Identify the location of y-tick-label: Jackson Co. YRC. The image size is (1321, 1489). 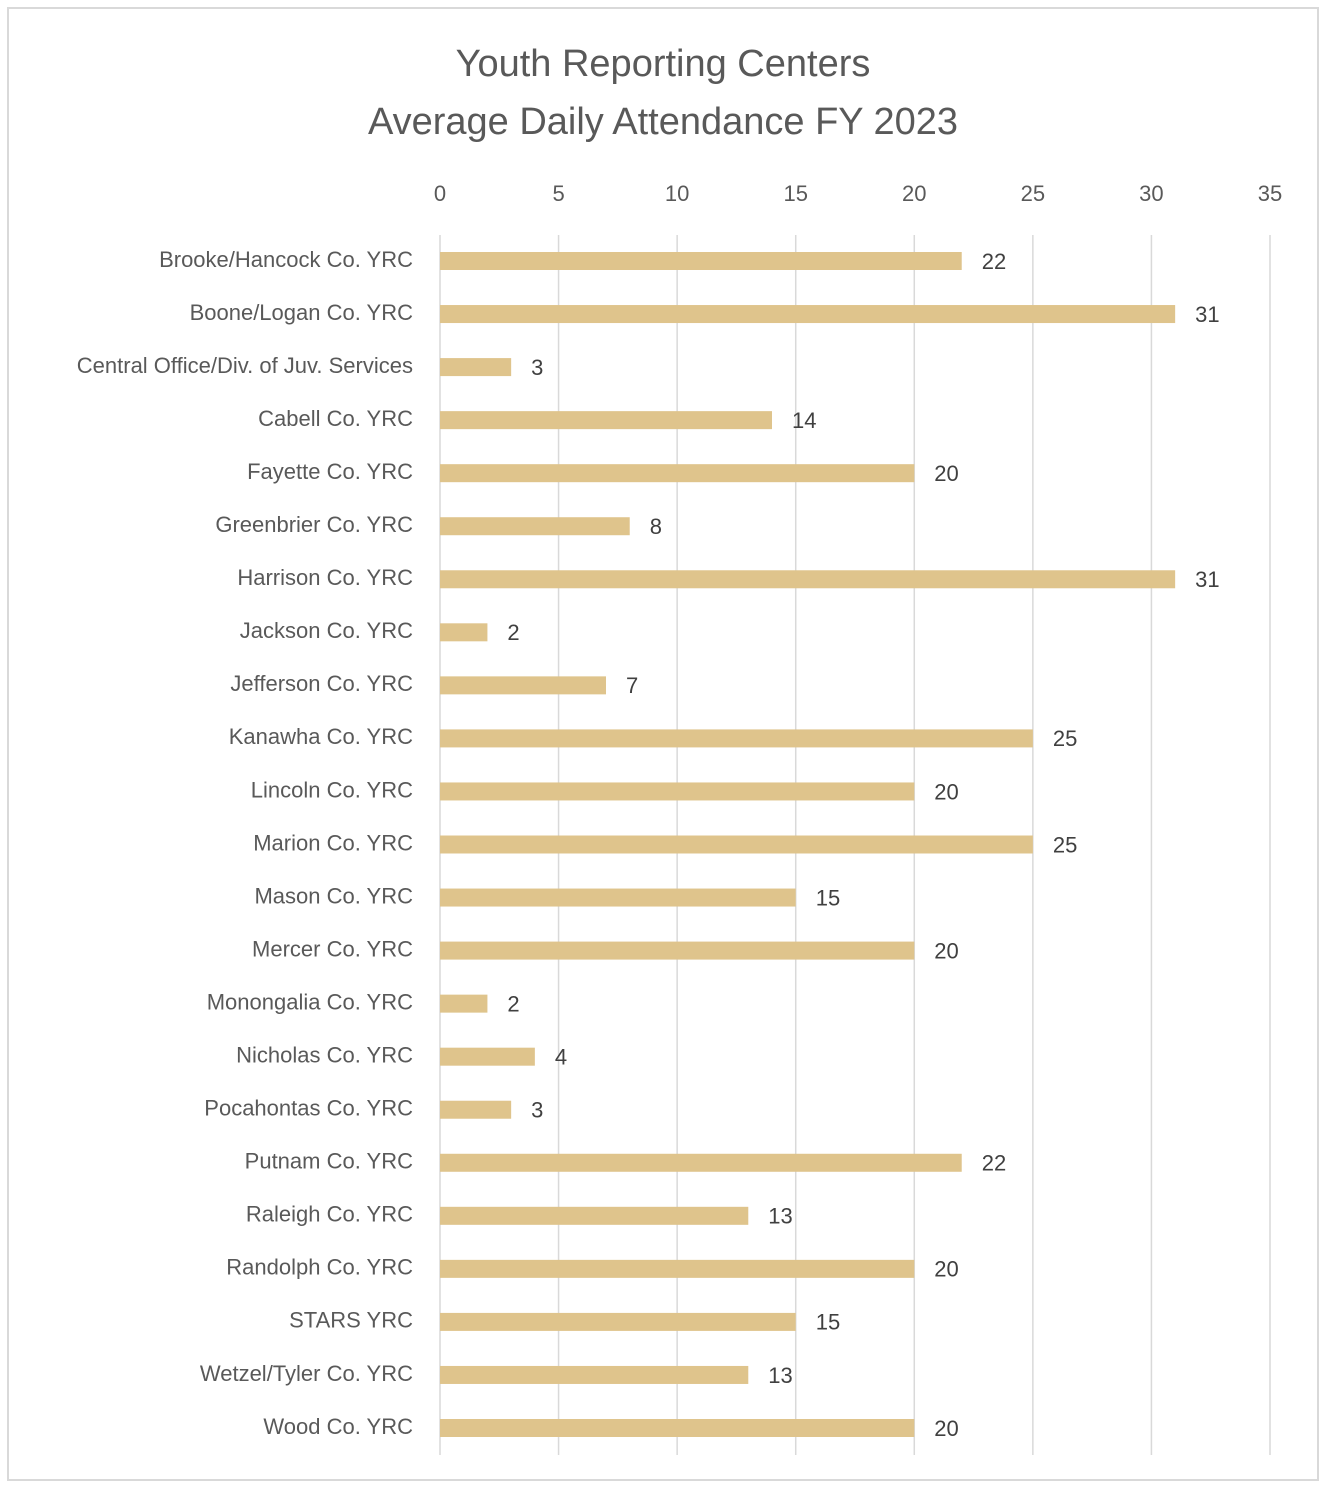
(326, 630).